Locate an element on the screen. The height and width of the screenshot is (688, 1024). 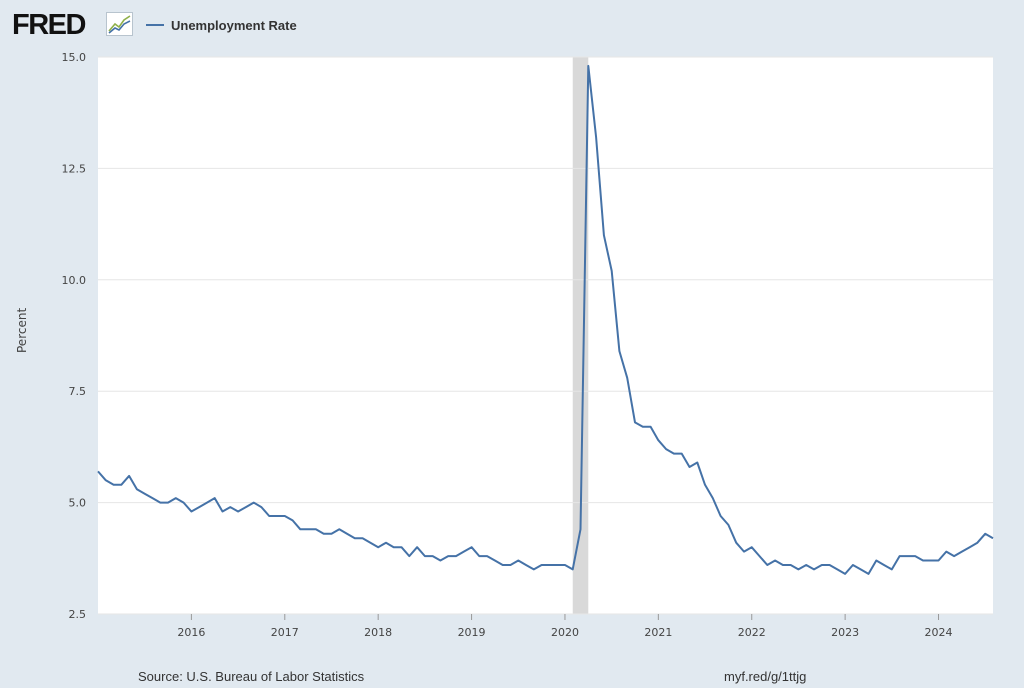
y-tick-label: 7.5 is located at coordinates (78, 391).